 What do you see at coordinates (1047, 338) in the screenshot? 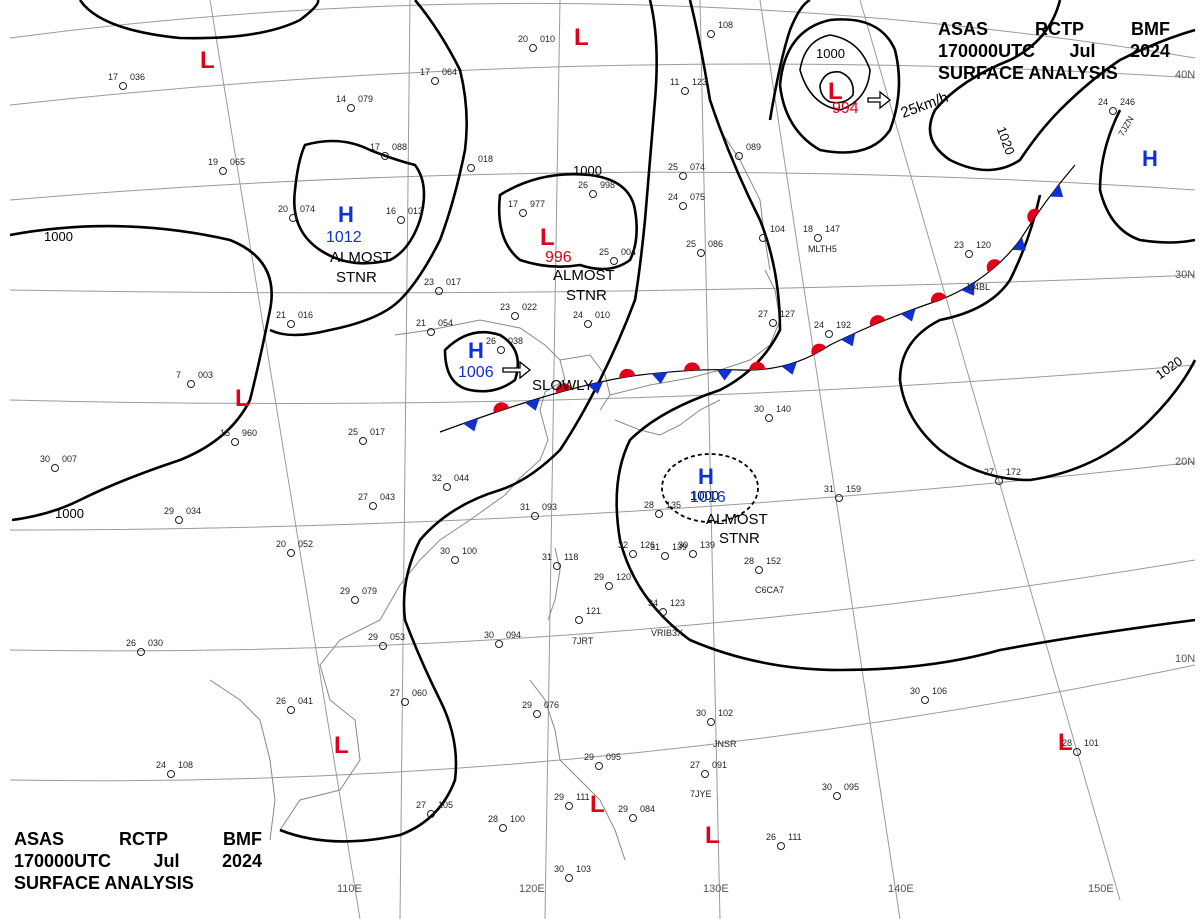
I see `isobar-1020-south` at bounding box center [1047, 338].